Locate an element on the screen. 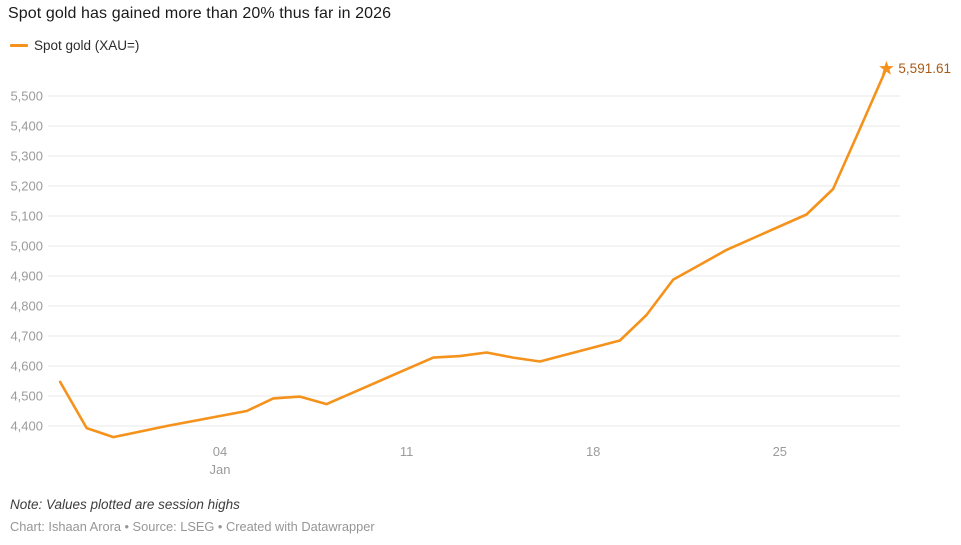 This screenshot has width=961, height=545. y-tick-label: 4,400 is located at coordinates (26, 426).